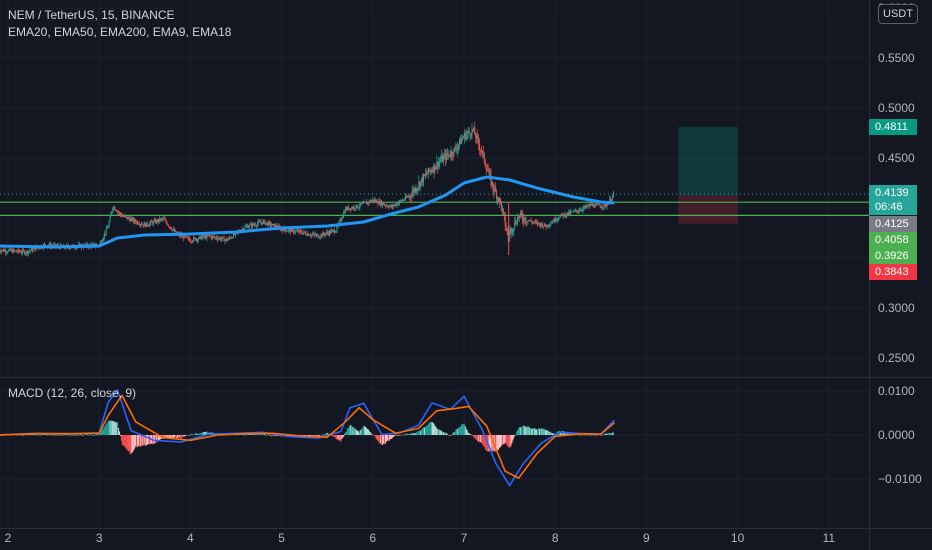 The width and height of the screenshot is (932, 550). Describe the element at coordinates (898, 14) in the screenshot. I see `currency-button: USDT` at that location.